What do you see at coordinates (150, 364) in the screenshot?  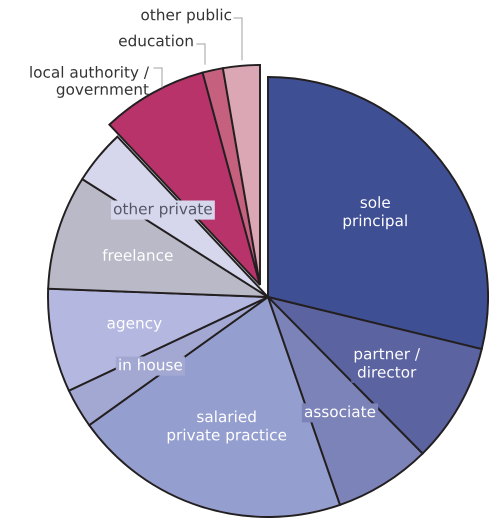 I see `slice-label: in house` at bounding box center [150, 364].